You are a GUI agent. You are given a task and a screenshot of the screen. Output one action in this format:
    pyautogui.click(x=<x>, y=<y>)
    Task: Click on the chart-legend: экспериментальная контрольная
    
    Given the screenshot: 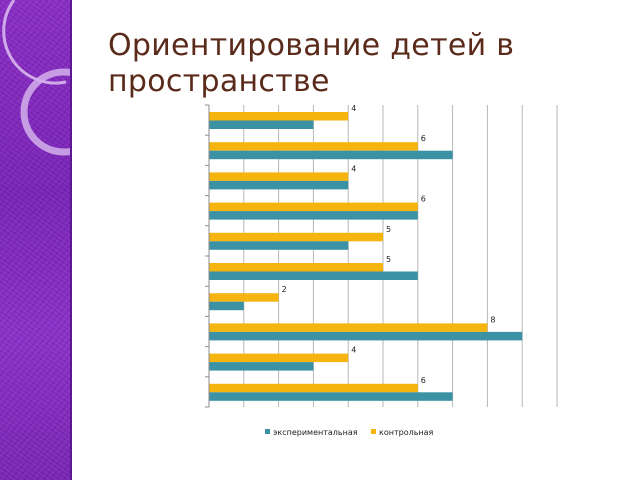 What is the action you would take?
    pyautogui.click(x=349, y=432)
    